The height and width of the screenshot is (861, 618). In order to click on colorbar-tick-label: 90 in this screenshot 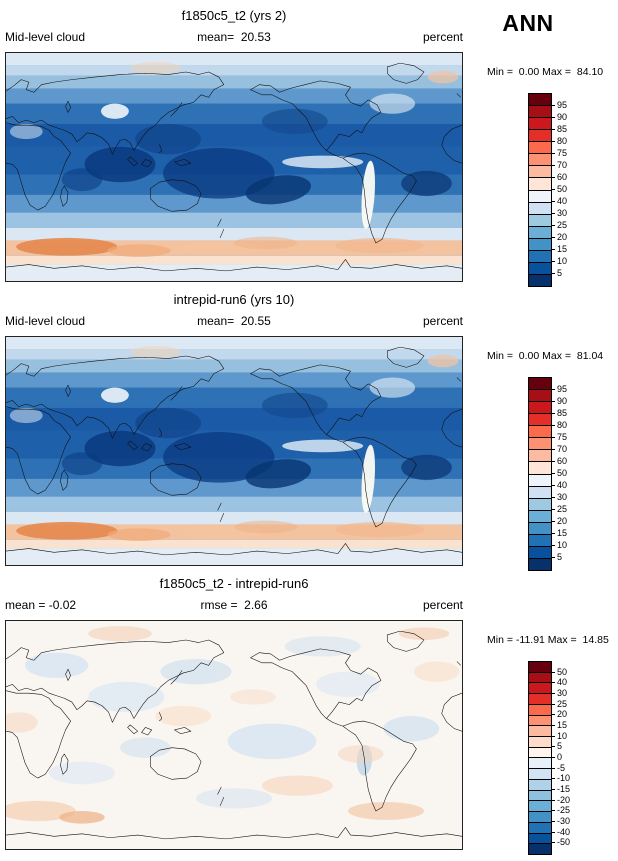, I will do `click(562, 117)`.